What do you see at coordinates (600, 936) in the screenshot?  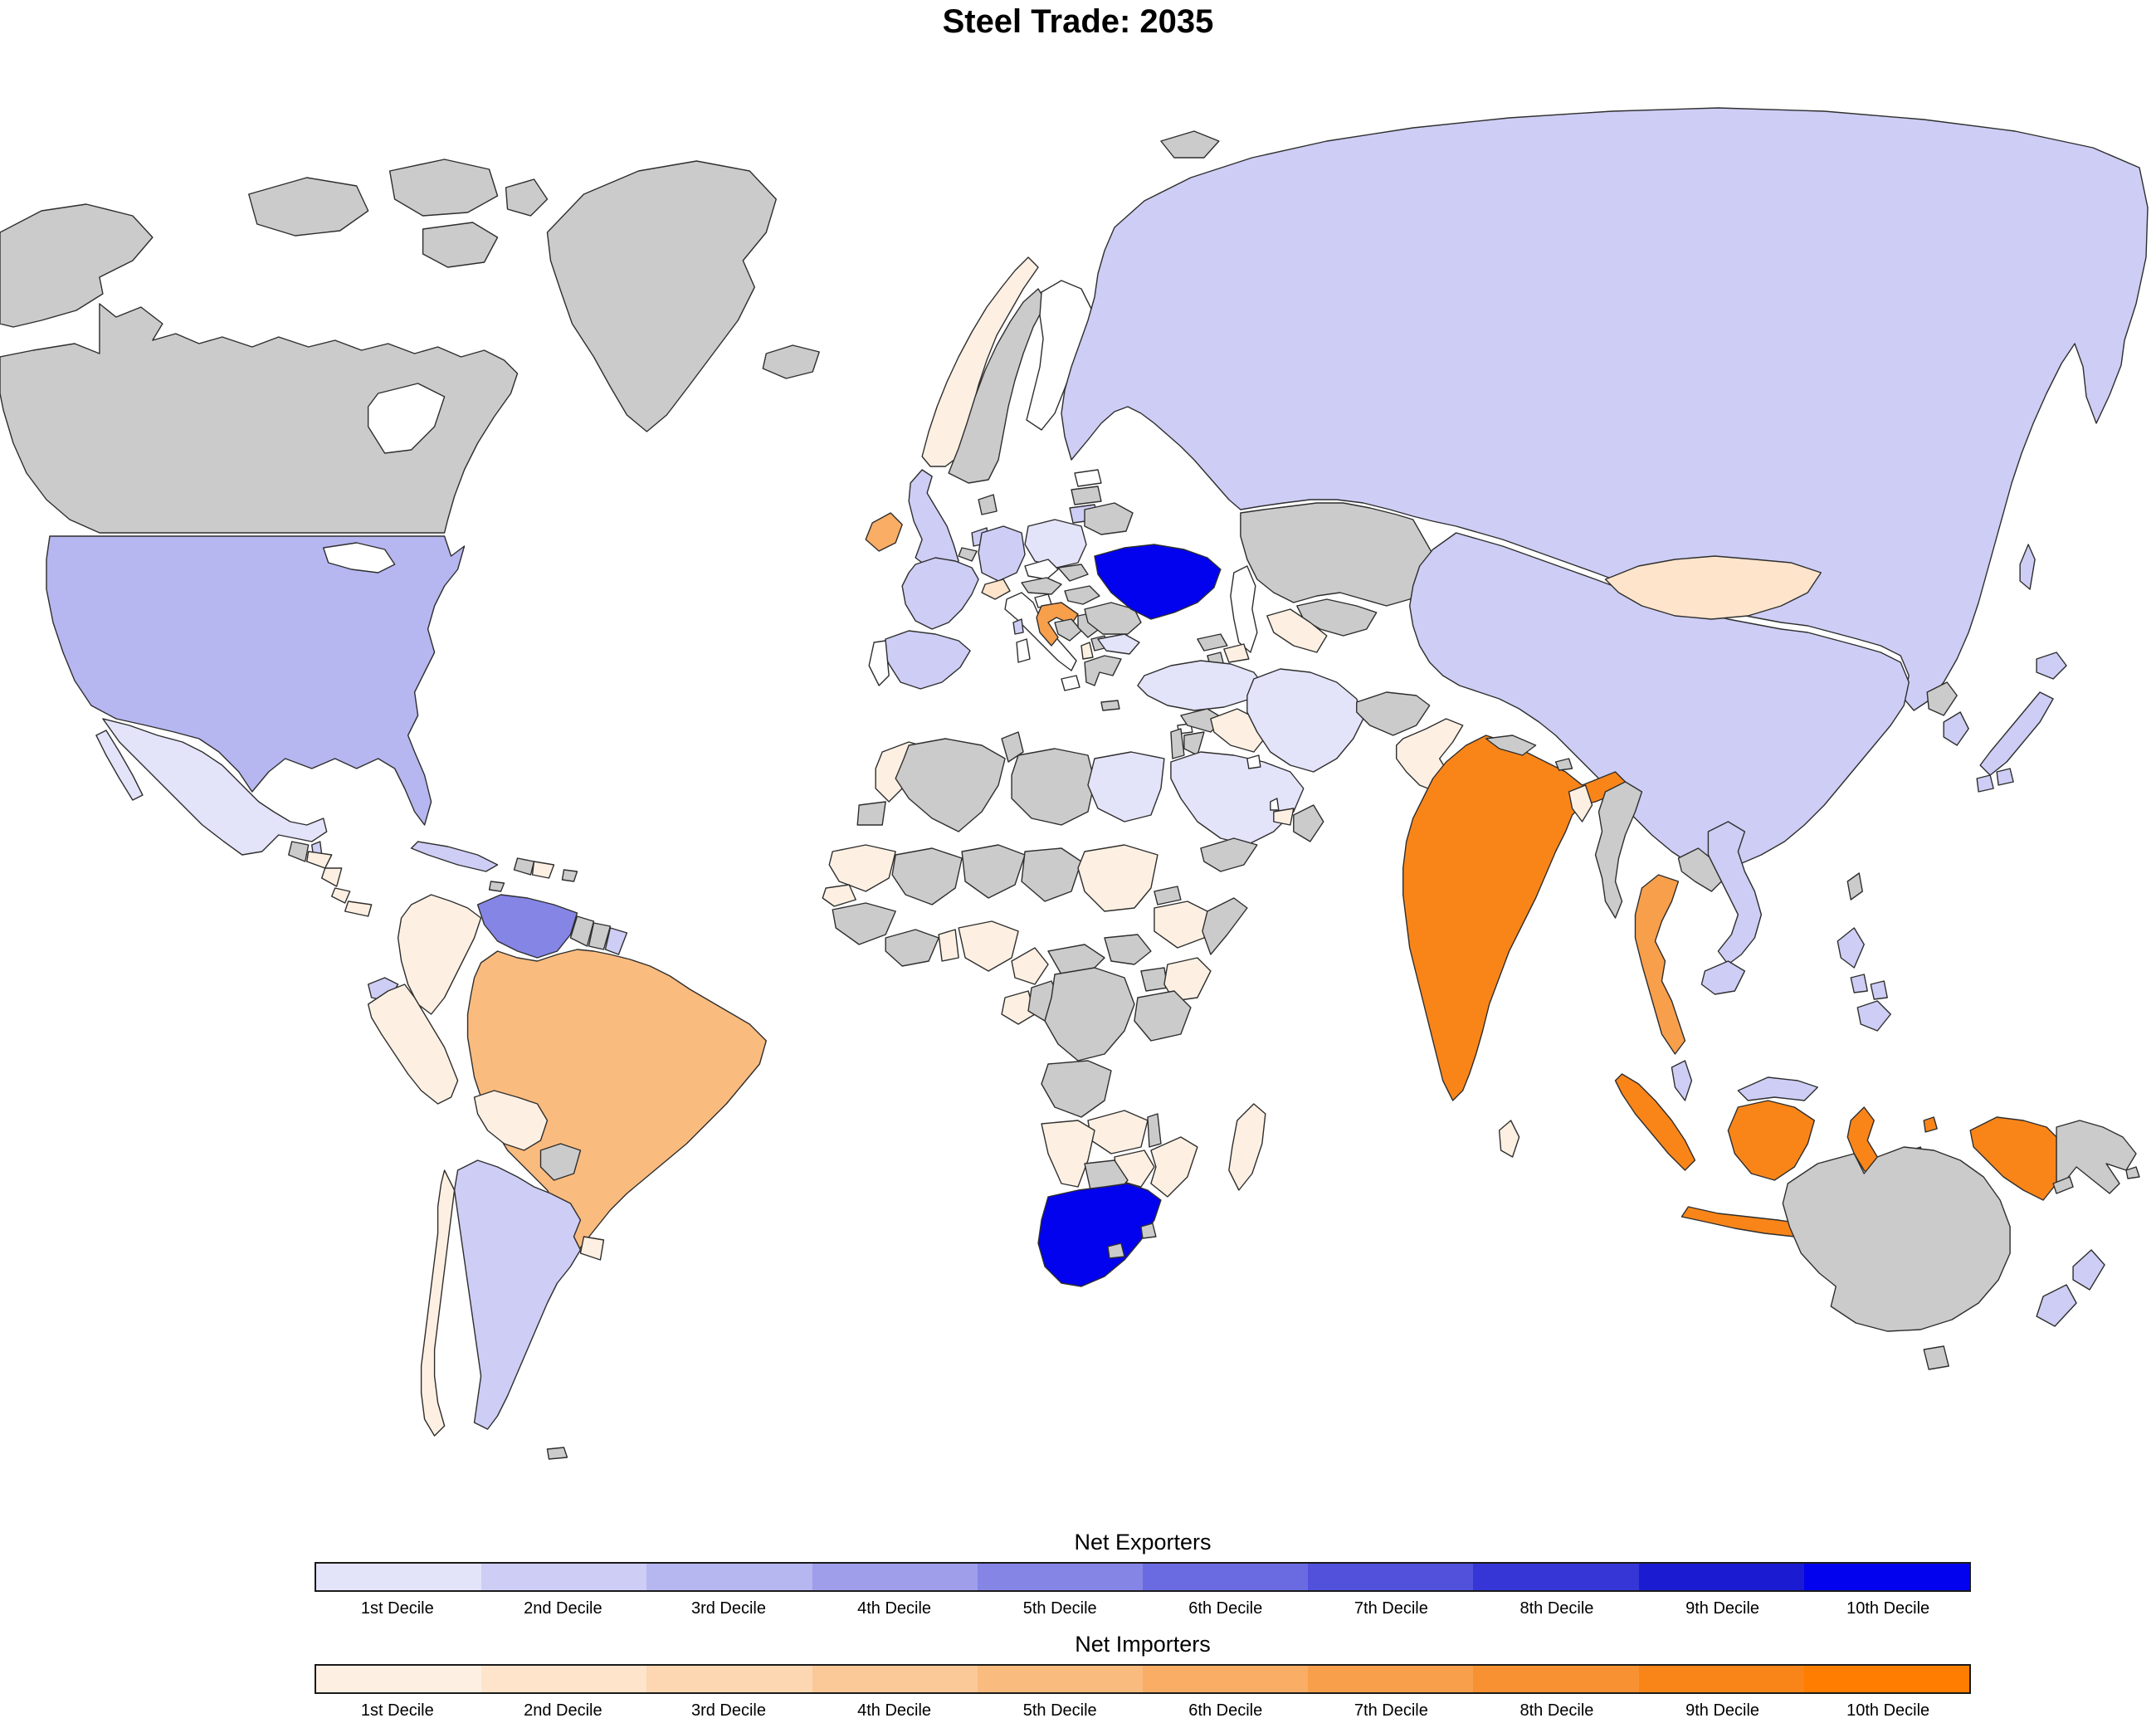 I see `country-suriname` at bounding box center [600, 936].